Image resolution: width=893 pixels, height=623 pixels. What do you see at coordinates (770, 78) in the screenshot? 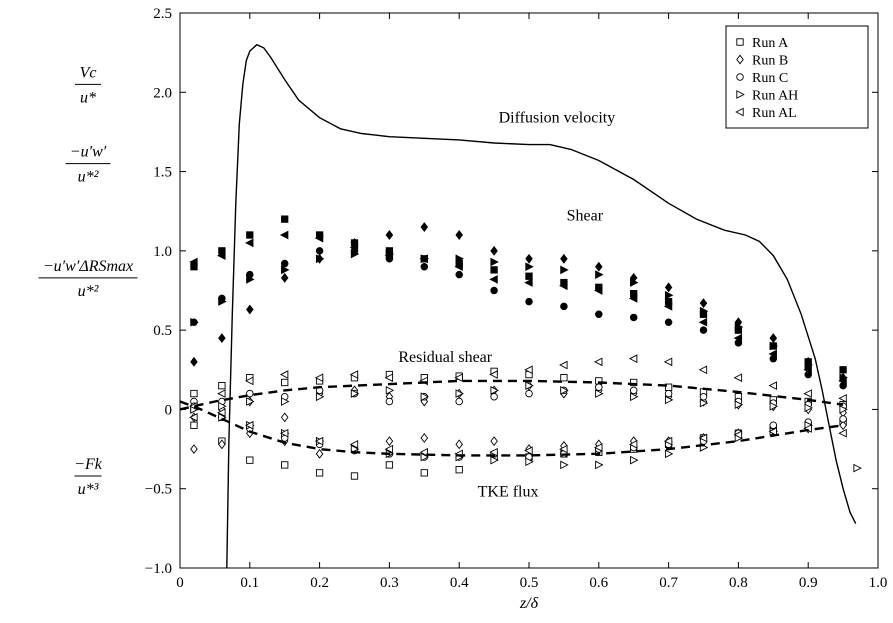
I see `legend-label: Run C` at bounding box center [770, 78].